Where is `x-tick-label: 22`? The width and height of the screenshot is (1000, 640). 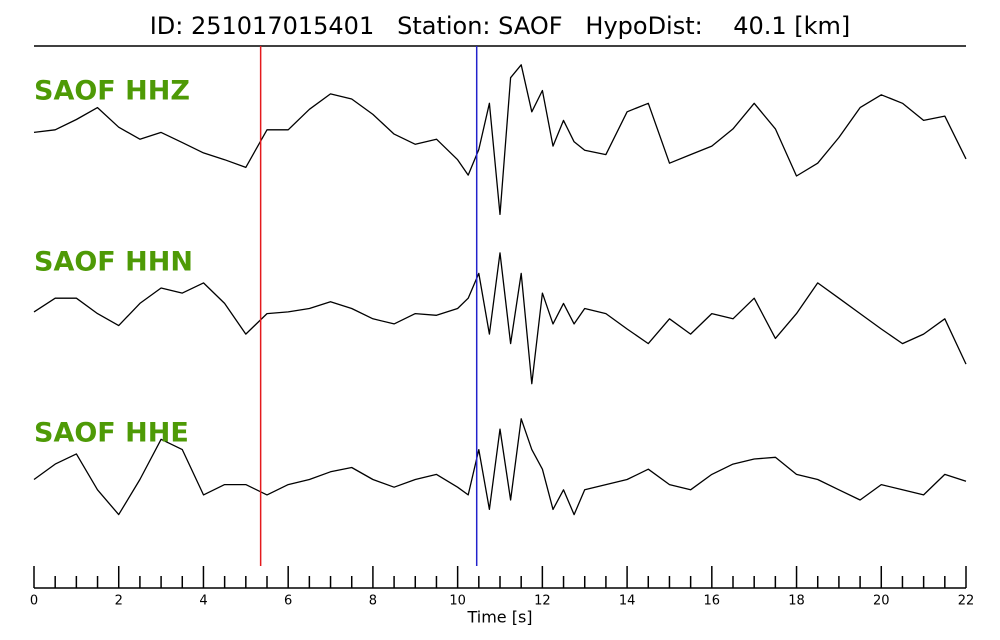 x-tick-label: 22 is located at coordinates (966, 601).